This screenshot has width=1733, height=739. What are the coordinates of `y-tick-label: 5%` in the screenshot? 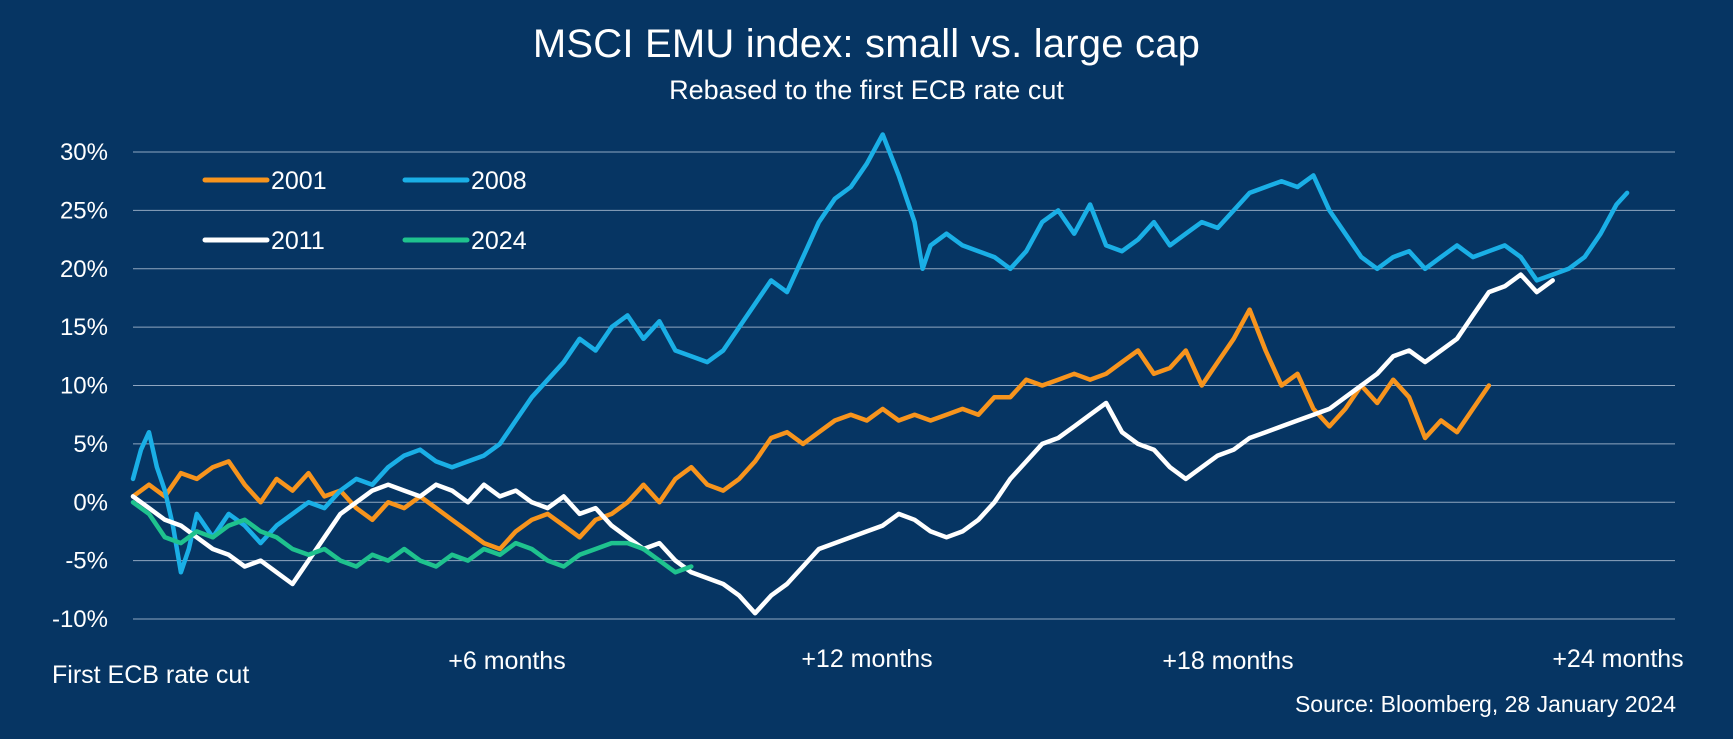 It's located at (90, 444).